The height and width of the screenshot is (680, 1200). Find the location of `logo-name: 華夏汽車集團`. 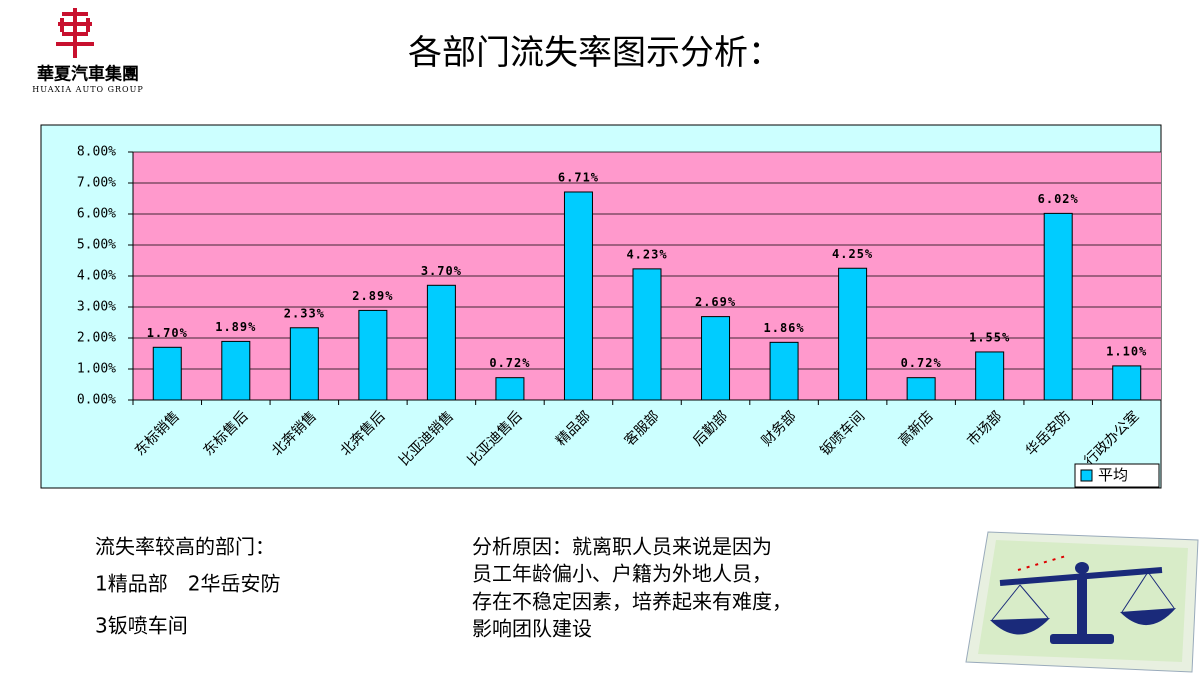

logo-name: 華夏汽車集團 is located at coordinates (88, 74).